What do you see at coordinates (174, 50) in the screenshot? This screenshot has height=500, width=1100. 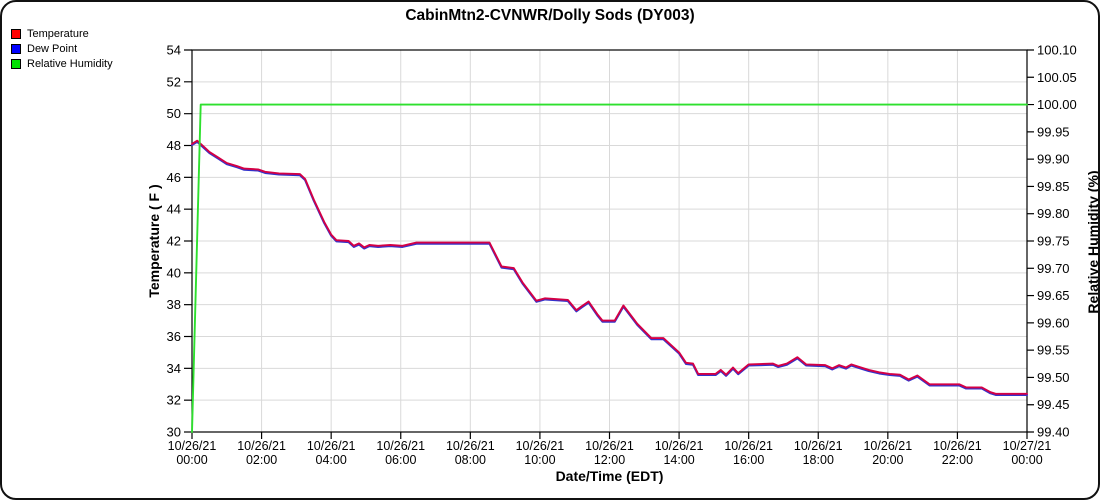 I see `left-tick-label: 54` at bounding box center [174, 50].